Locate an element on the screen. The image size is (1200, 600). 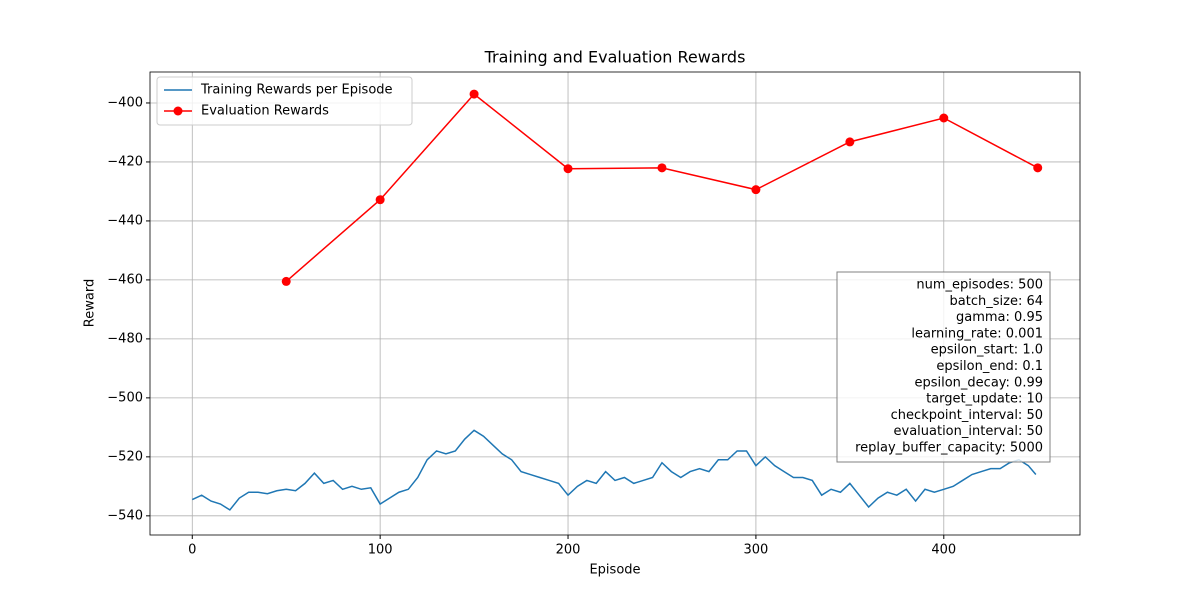
y-tick-label: −520 is located at coordinates (125, 456).